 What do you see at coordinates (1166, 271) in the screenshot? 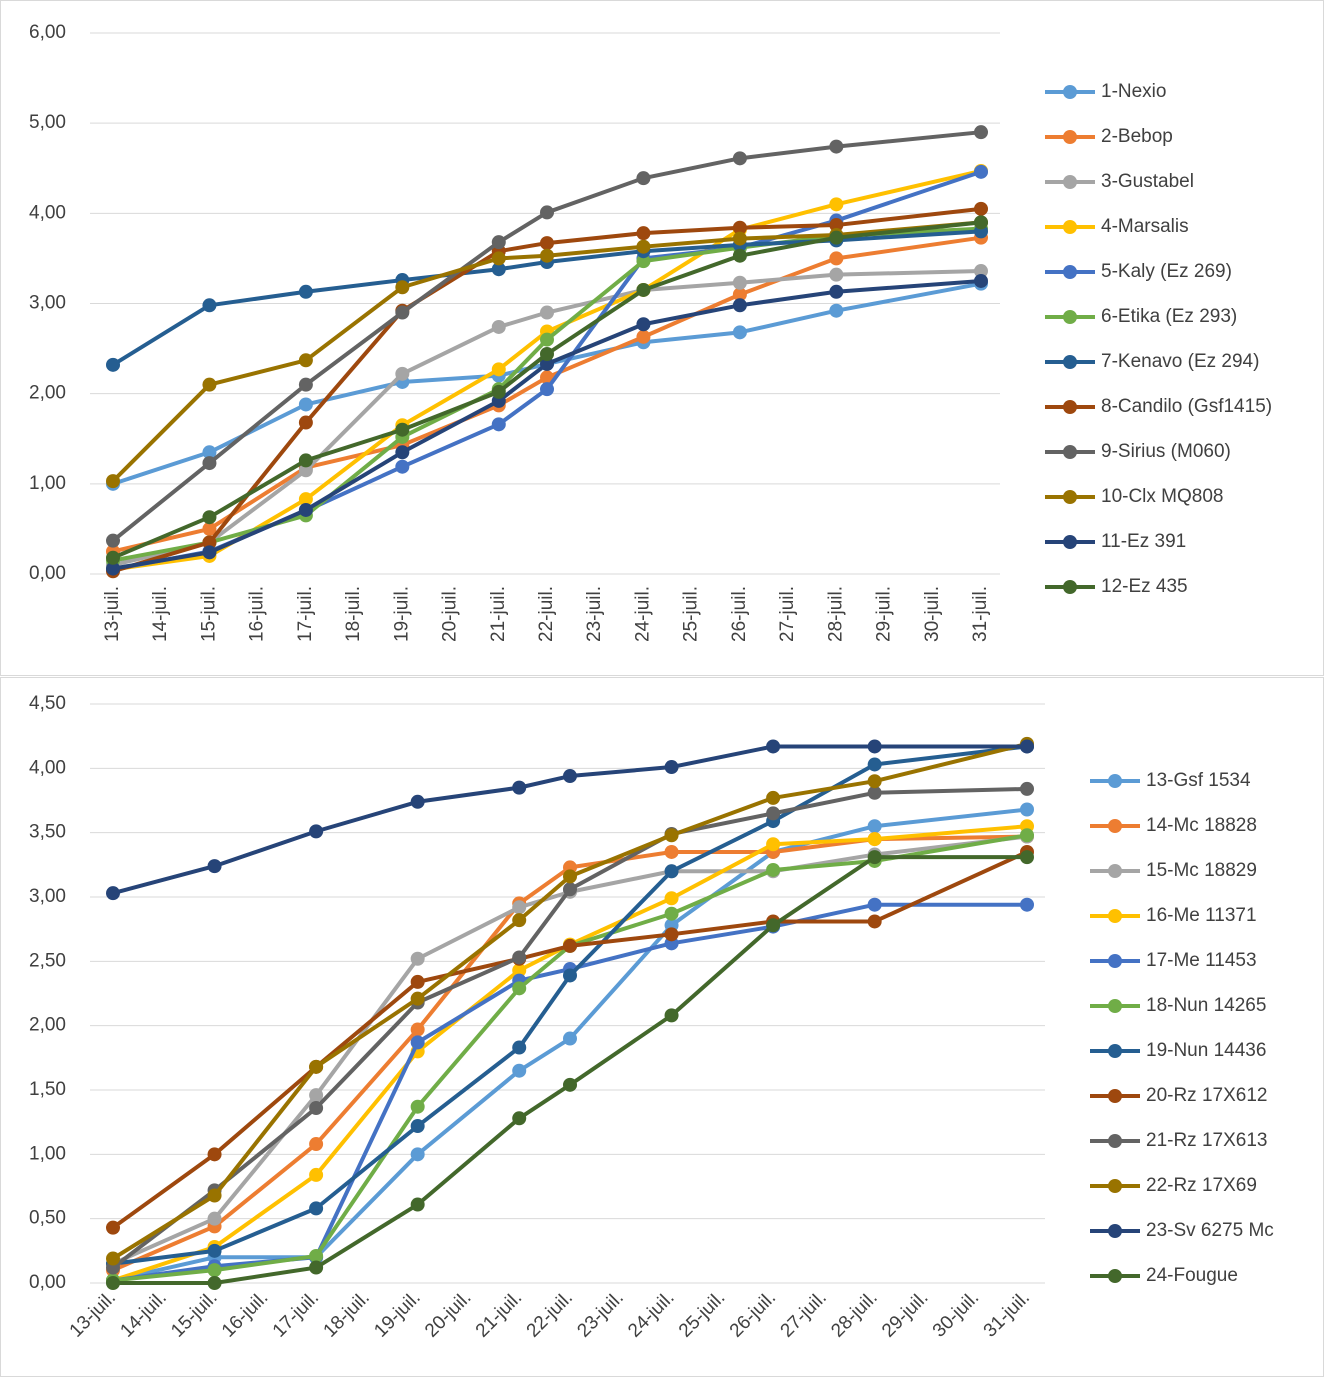
I see `legend-label: 5-Kaly (Ez 269)` at bounding box center [1166, 271].